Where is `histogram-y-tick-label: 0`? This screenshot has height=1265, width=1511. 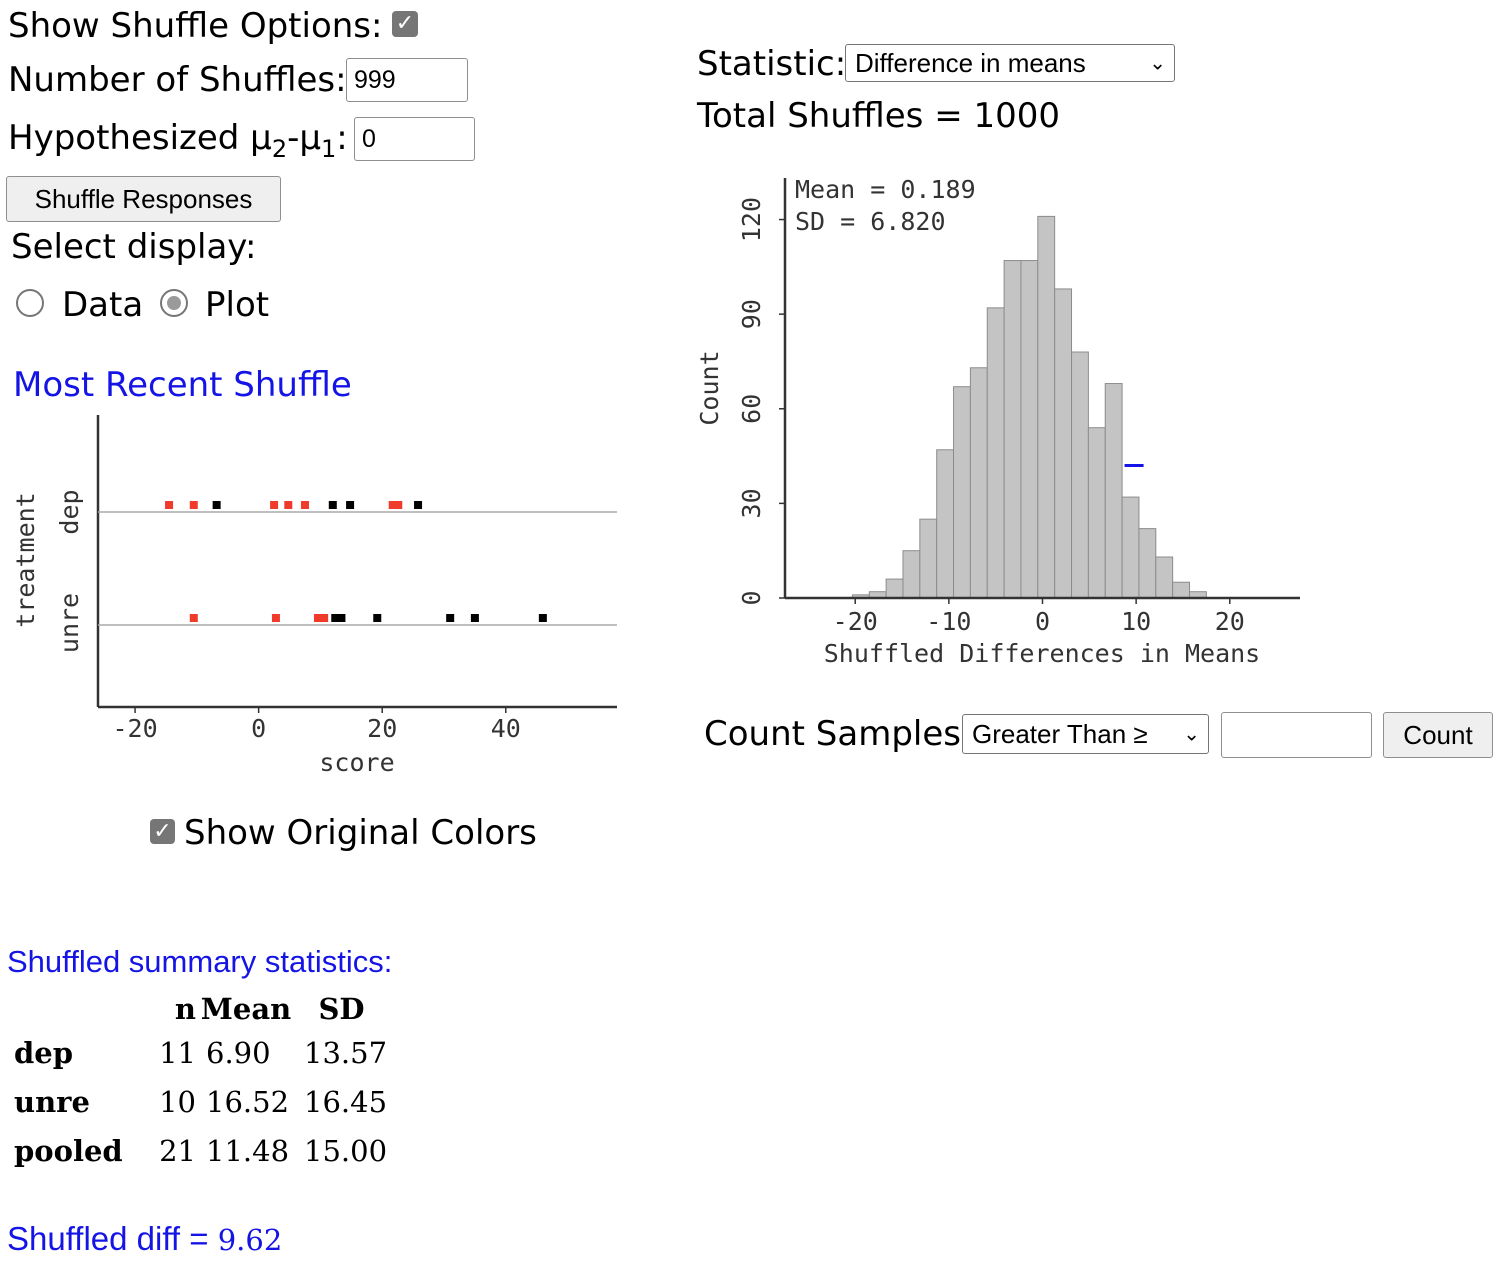
histogram-y-tick-label: 0 is located at coordinates (751, 597).